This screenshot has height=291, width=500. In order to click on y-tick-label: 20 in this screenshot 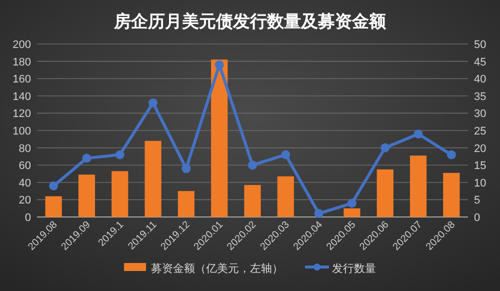, I will do `click(24, 200)`.